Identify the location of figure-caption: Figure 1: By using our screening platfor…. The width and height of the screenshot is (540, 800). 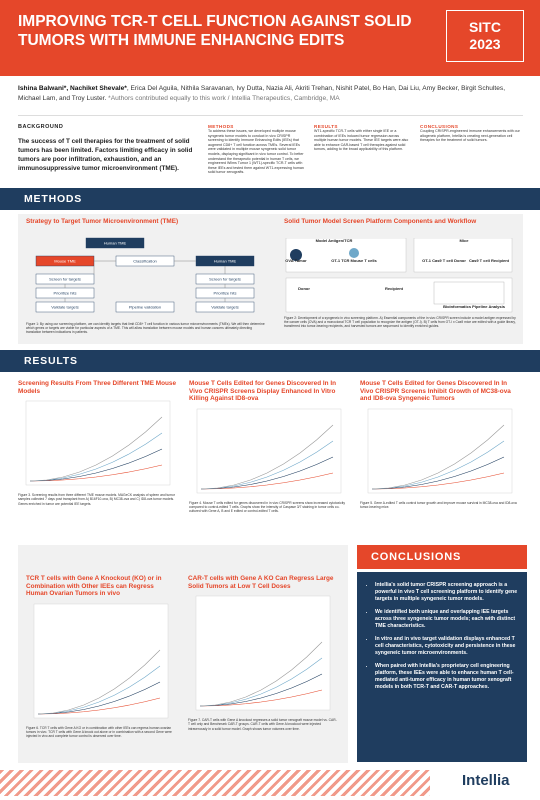
(145, 328).